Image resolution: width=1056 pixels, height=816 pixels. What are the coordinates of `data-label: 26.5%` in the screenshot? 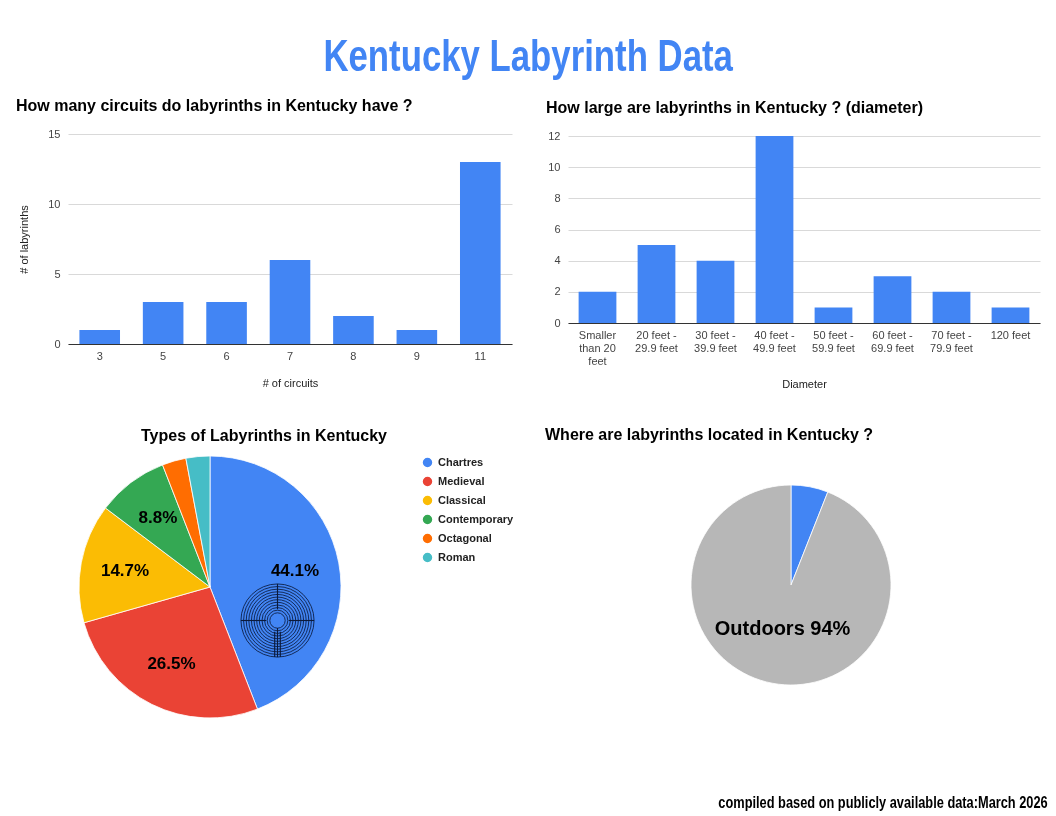 It's located at (171, 664).